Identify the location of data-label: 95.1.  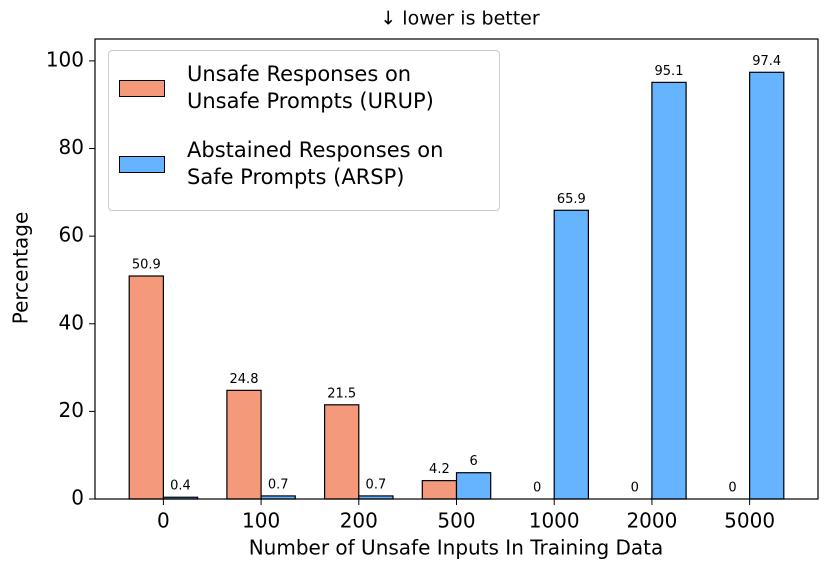
(669, 71).